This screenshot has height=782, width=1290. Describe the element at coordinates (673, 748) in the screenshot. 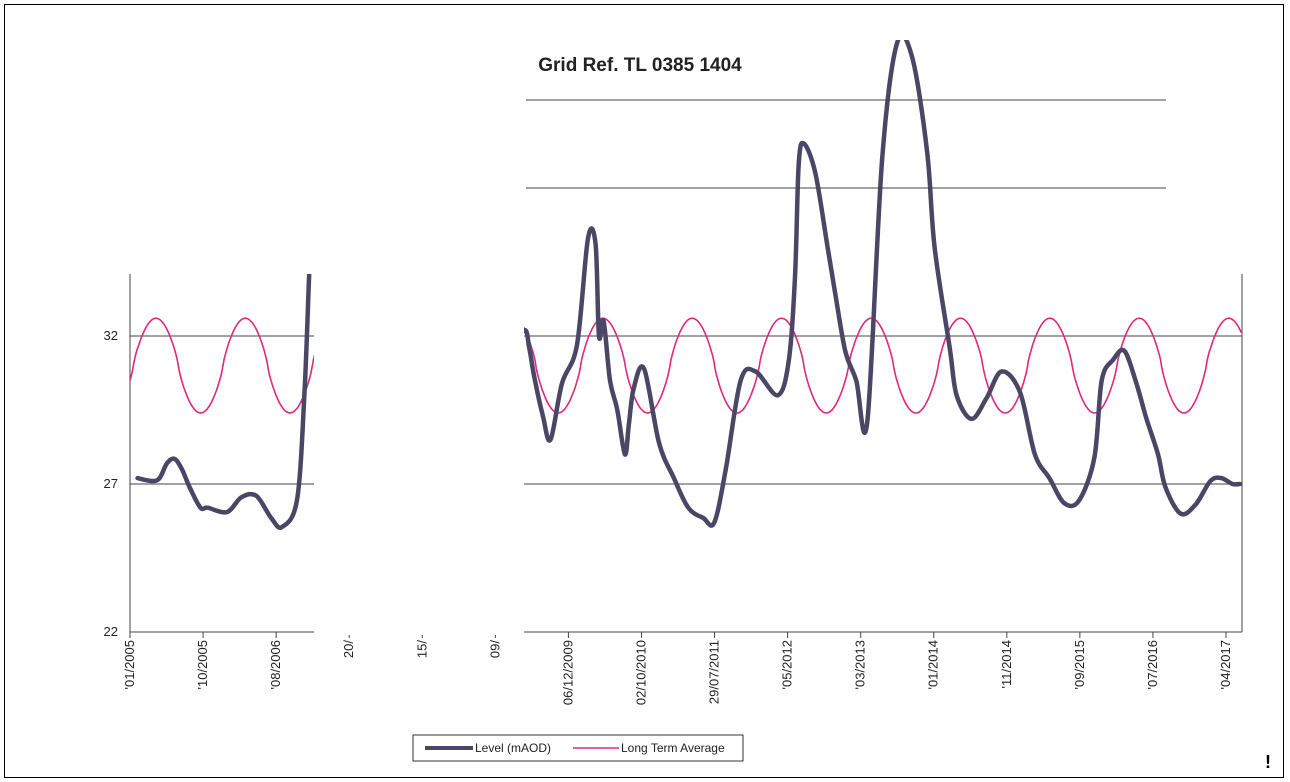

I see `legend-label-average: Long Term Average` at that location.